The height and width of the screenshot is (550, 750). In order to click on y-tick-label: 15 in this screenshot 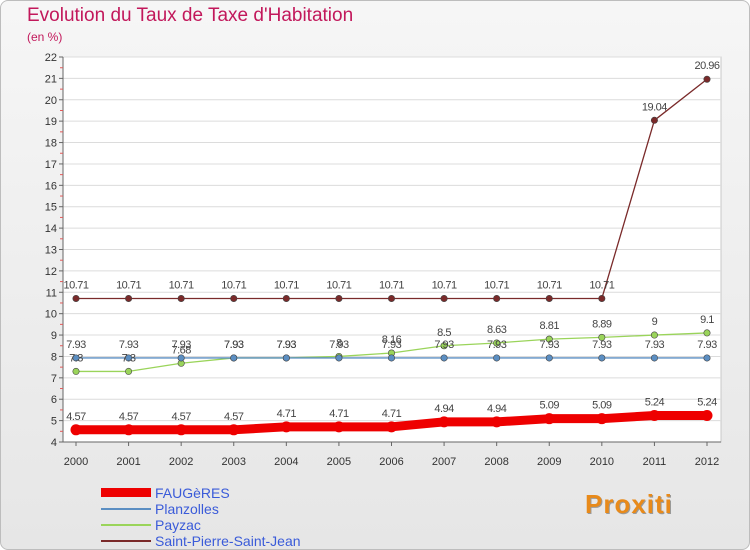, I will do `click(51, 208)`.